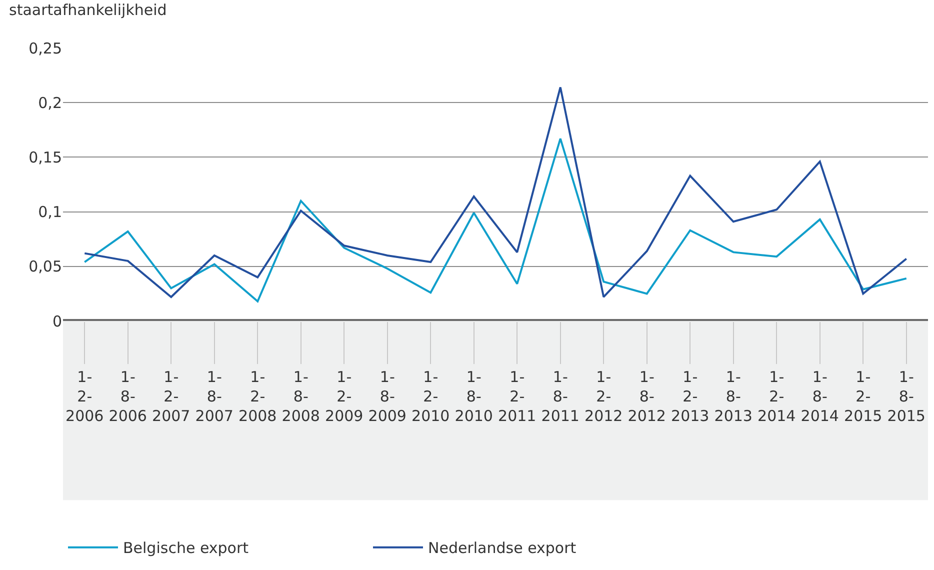 The image size is (934, 570). What do you see at coordinates (301, 396) in the screenshot?
I see `x-tick-label: 1-8-2008` at bounding box center [301, 396].